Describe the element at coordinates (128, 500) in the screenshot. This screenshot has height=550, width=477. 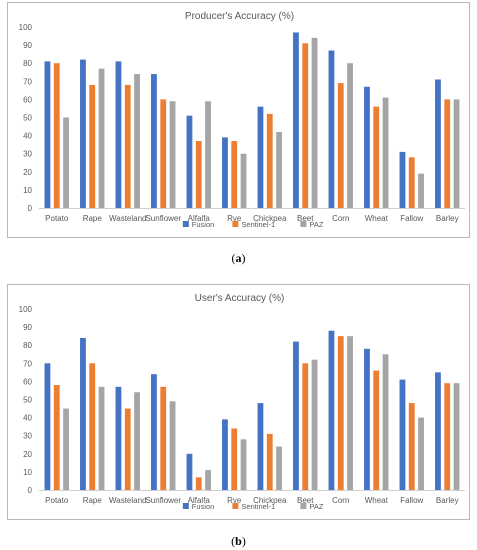
I see `users-accuracy-xtick-label: Wasteland` at that location.